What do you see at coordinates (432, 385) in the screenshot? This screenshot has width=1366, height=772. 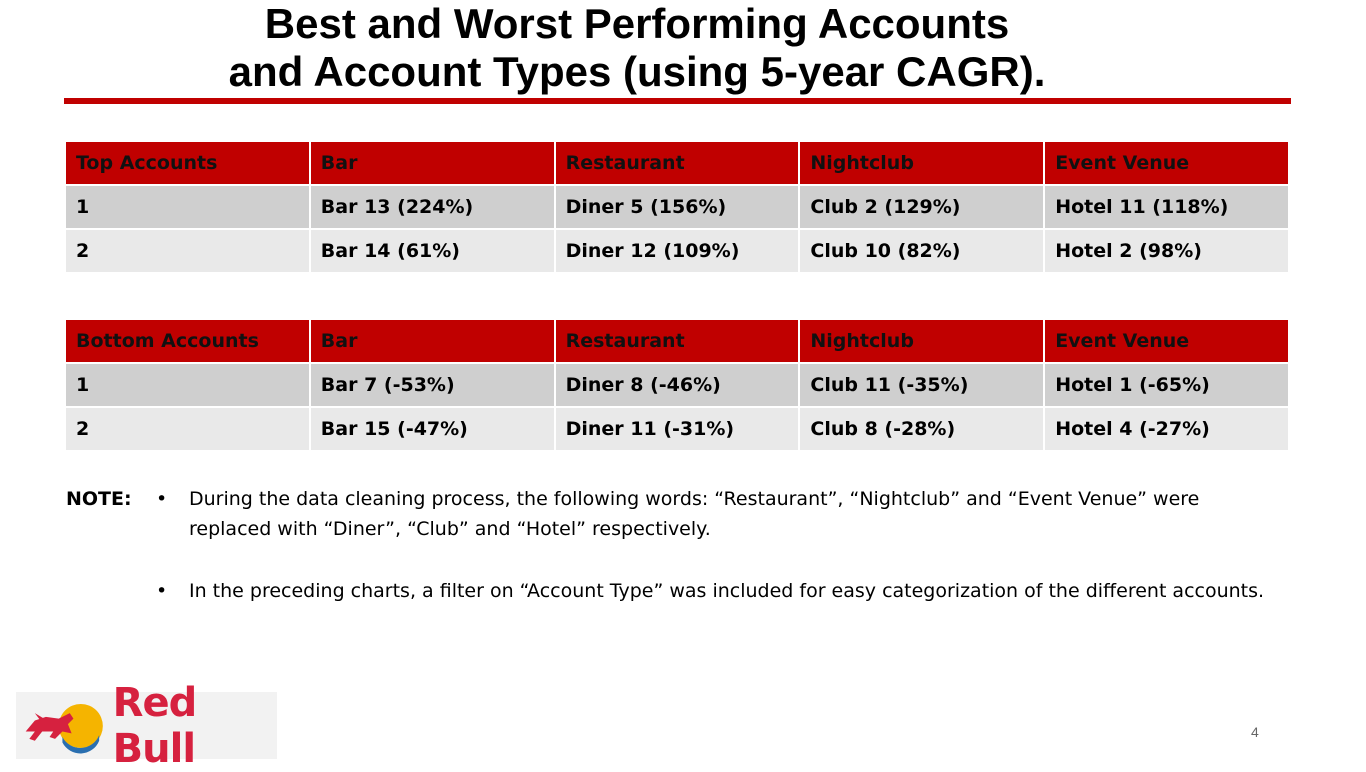 I see `table-cell: Bar 7 (-53%)` at bounding box center [432, 385].